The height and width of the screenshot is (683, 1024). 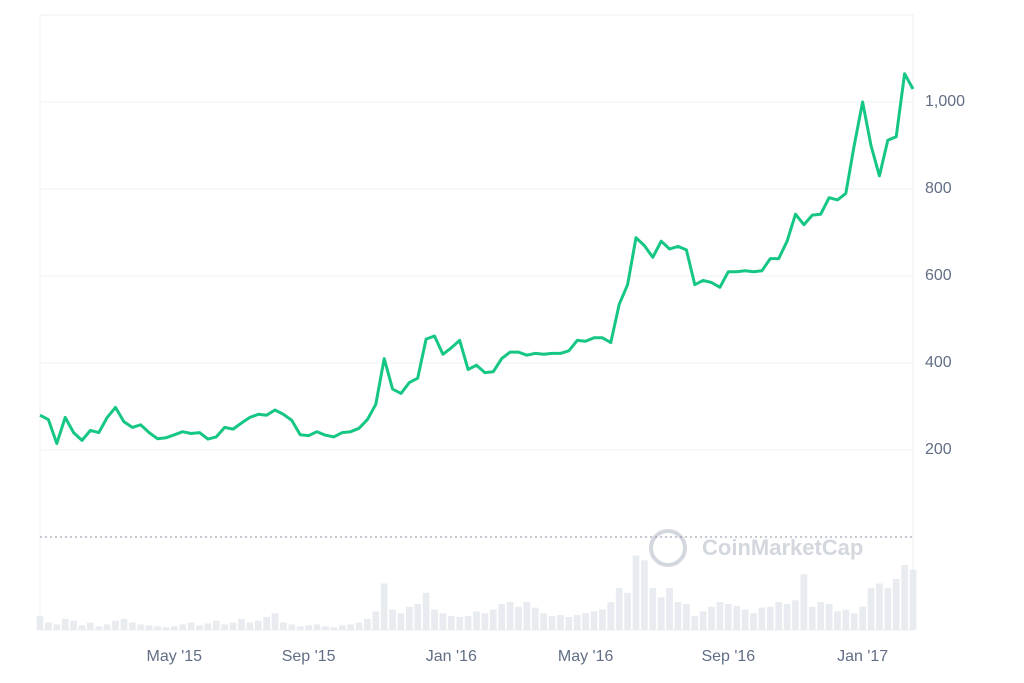 What do you see at coordinates (309, 656) in the screenshot?
I see `x-tick-label: Sep '15` at bounding box center [309, 656].